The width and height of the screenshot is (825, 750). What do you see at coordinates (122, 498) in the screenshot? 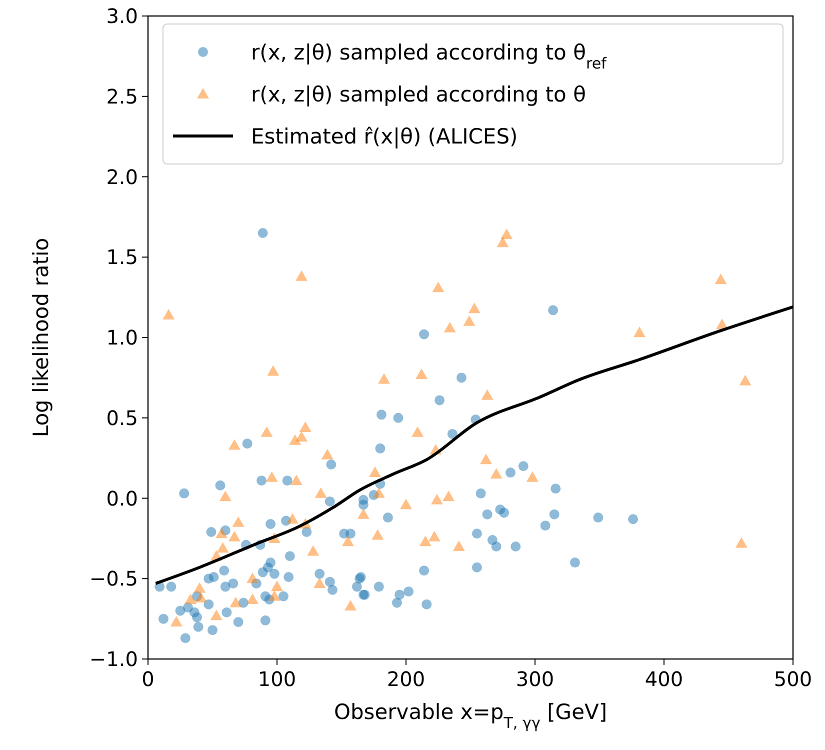
I see `y-tick-label: 0.0` at bounding box center [122, 498].